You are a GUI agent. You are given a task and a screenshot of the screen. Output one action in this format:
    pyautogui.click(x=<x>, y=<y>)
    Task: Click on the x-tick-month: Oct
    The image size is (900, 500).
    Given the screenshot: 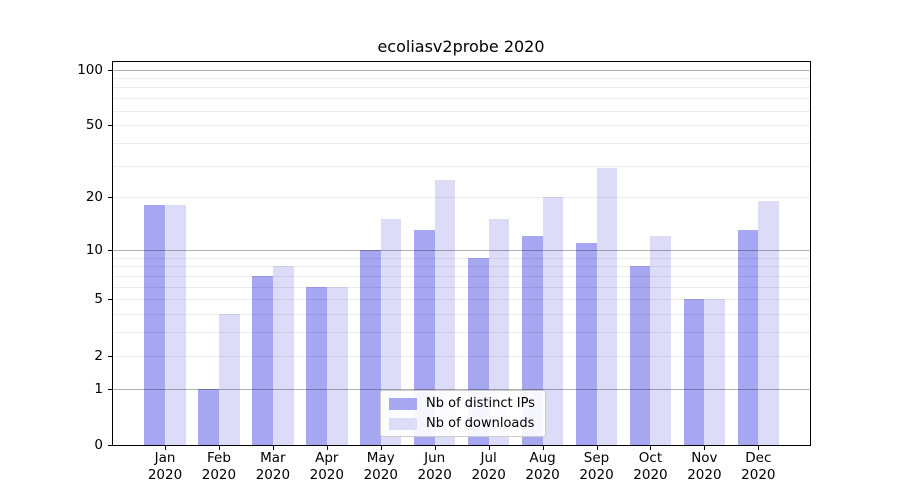 What is the action you would take?
    pyautogui.click(x=650, y=458)
    